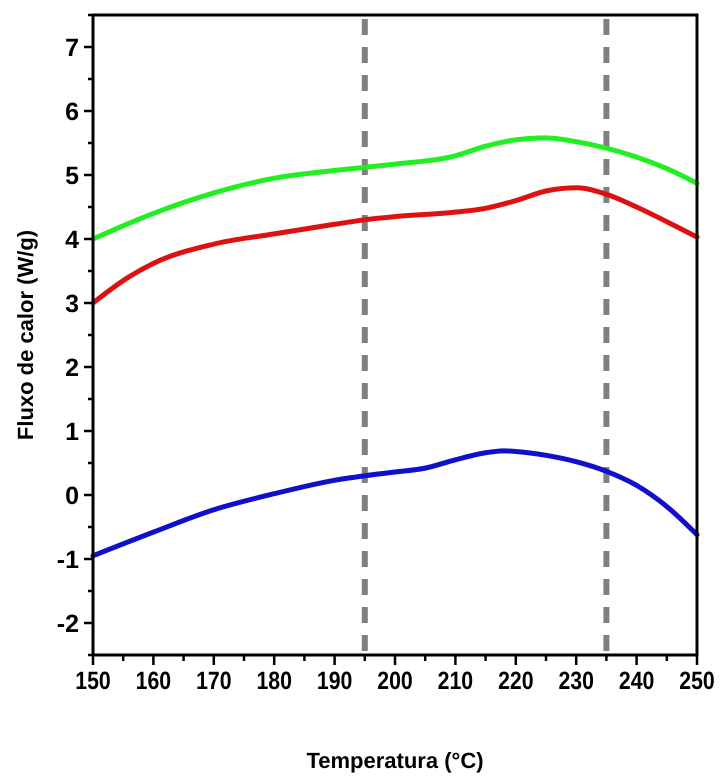 This screenshot has height=778, width=721. What do you see at coordinates (72, 112) in the screenshot?
I see `y-tick-label: 6` at bounding box center [72, 112].